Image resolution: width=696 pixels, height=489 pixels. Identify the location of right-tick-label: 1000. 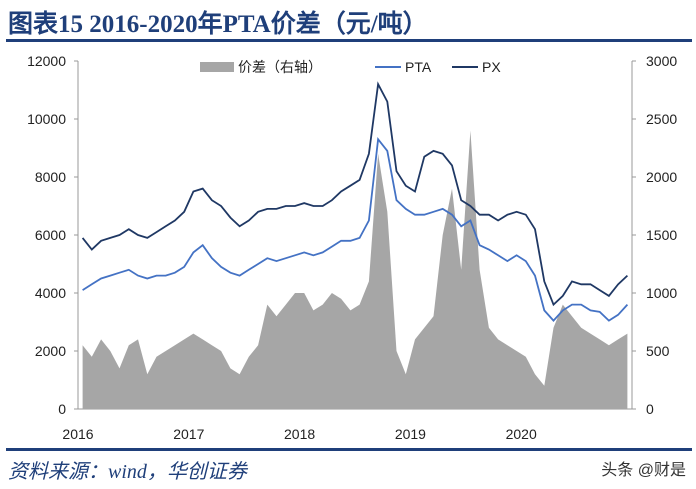
(661, 293).